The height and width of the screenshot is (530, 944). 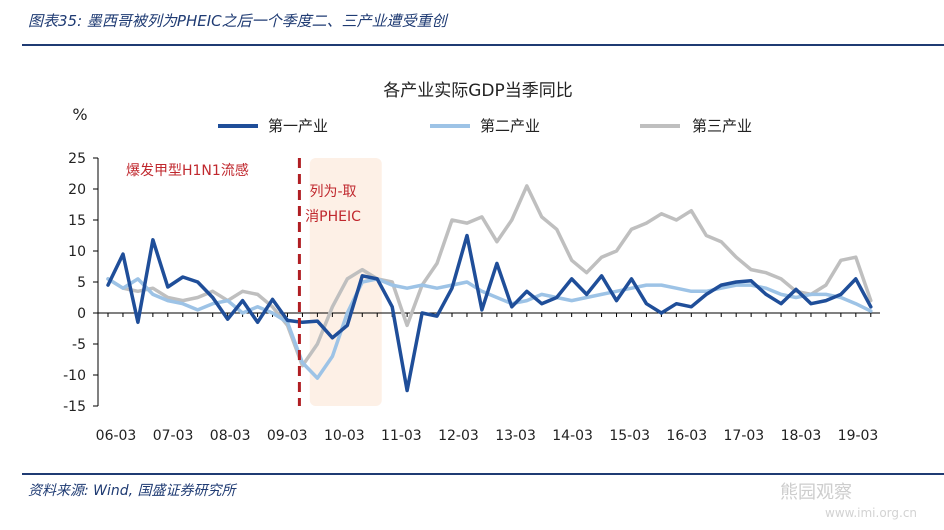 I want to click on pheic-label-line1: 列为-取, so click(x=332, y=192).